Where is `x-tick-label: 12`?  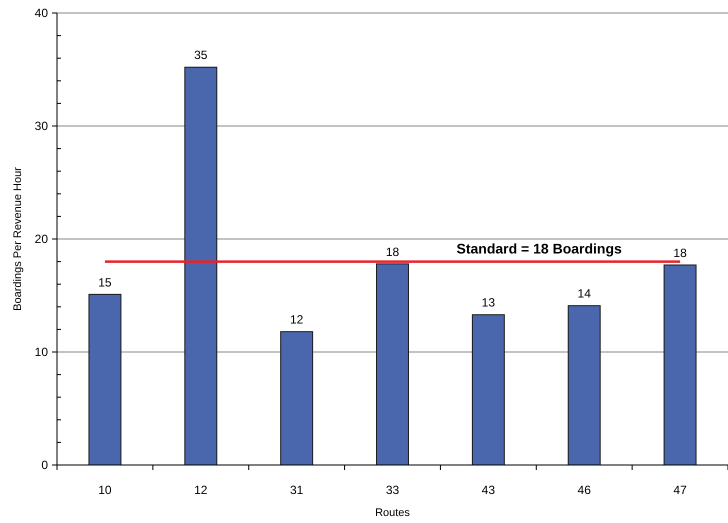 x-tick-label: 12 is located at coordinates (201, 490).